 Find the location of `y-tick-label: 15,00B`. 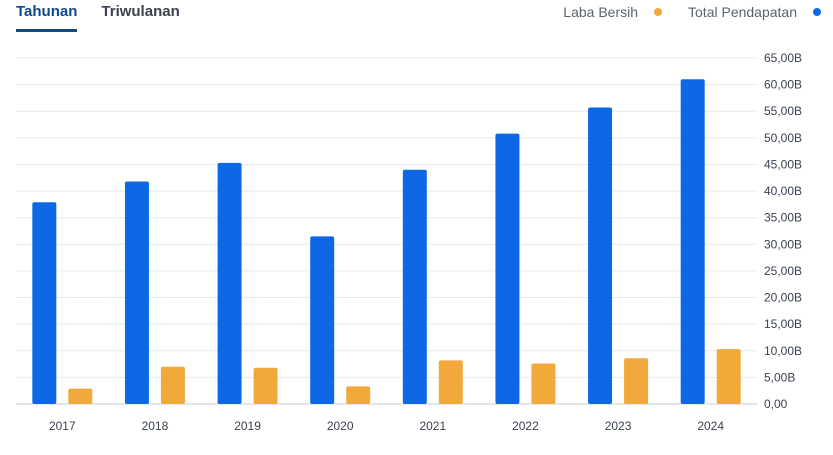

y-tick-label: 15,00B is located at coordinates (783, 324).